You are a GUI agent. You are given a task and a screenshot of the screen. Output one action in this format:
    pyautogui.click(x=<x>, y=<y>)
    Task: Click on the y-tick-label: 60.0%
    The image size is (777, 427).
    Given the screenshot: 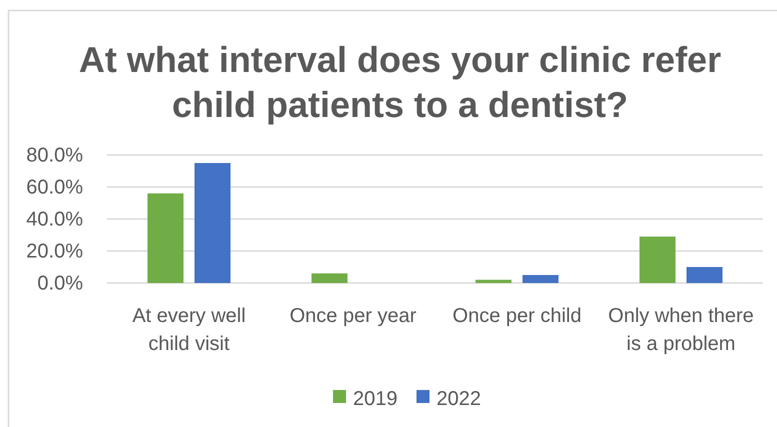 What is the action you would take?
    pyautogui.click(x=55, y=187)
    